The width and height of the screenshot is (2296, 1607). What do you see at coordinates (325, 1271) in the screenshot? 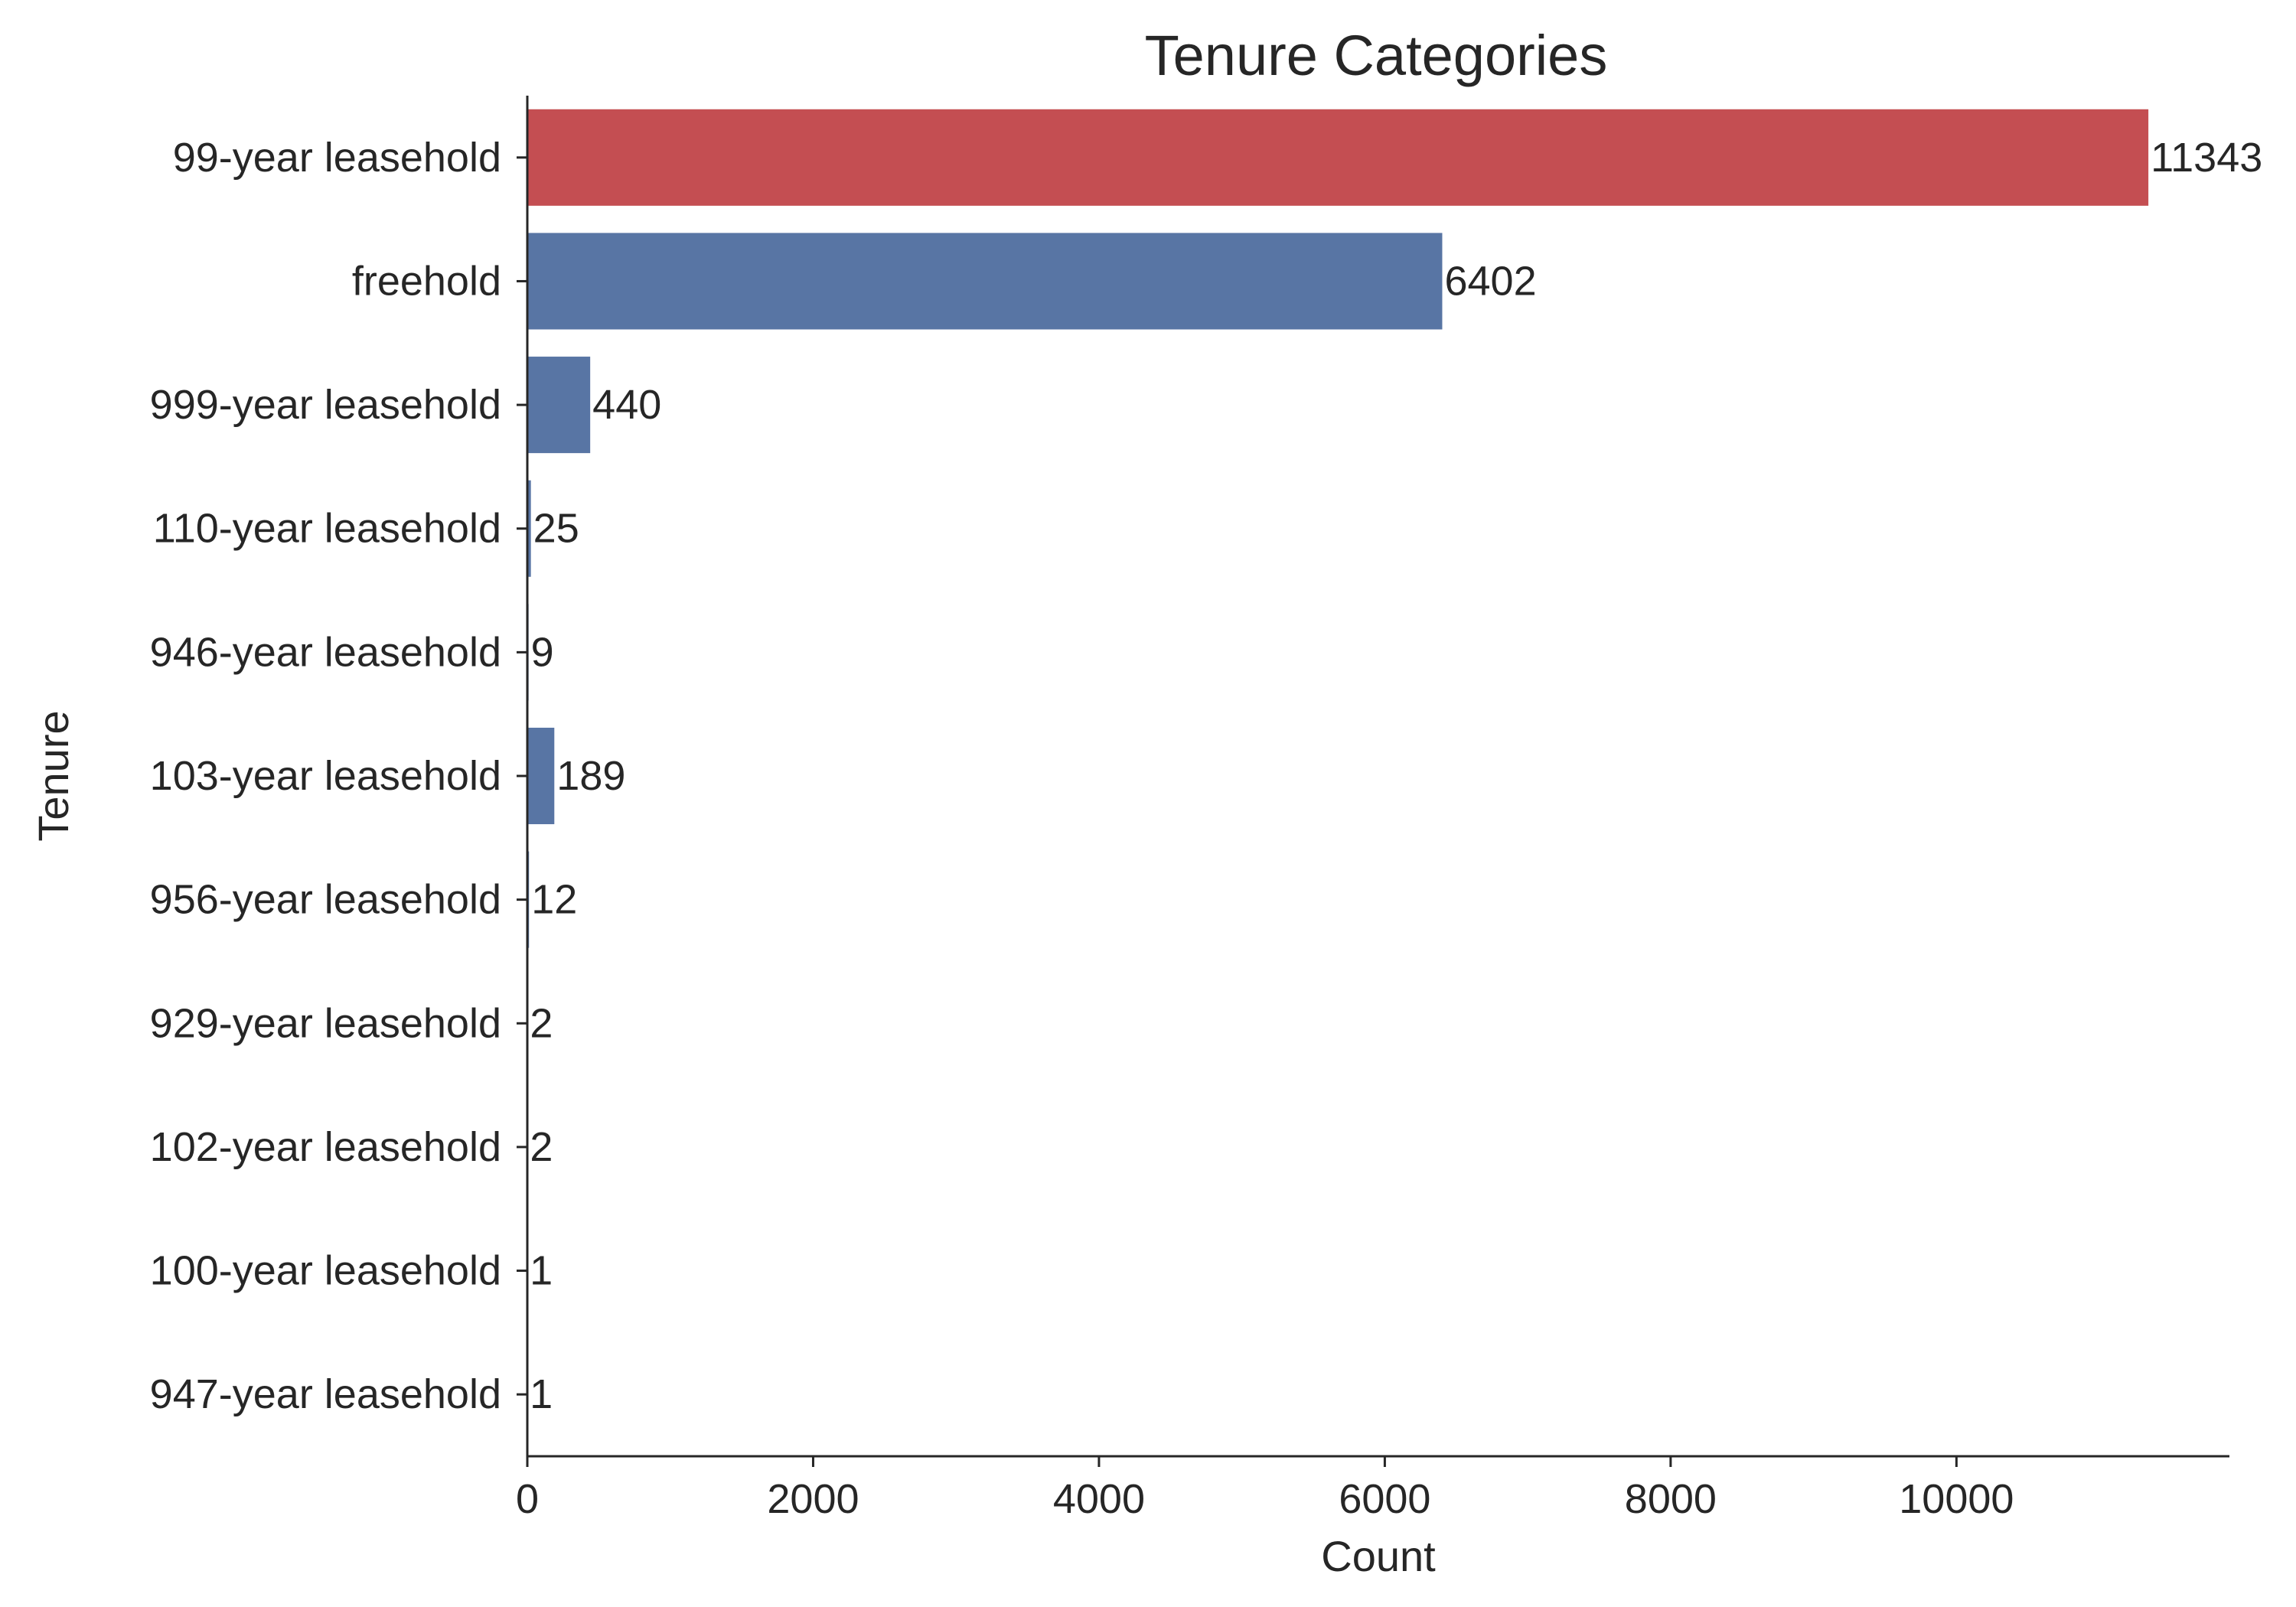
I see `y-tick-label-9: 100-year leasehold` at bounding box center [325, 1271].